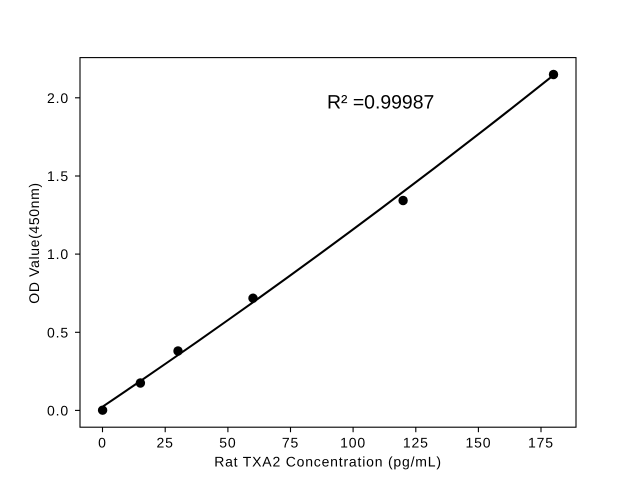 The image size is (640, 480). Describe the element at coordinates (227, 443) in the screenshot. I see `svg-text: 50` at that location.